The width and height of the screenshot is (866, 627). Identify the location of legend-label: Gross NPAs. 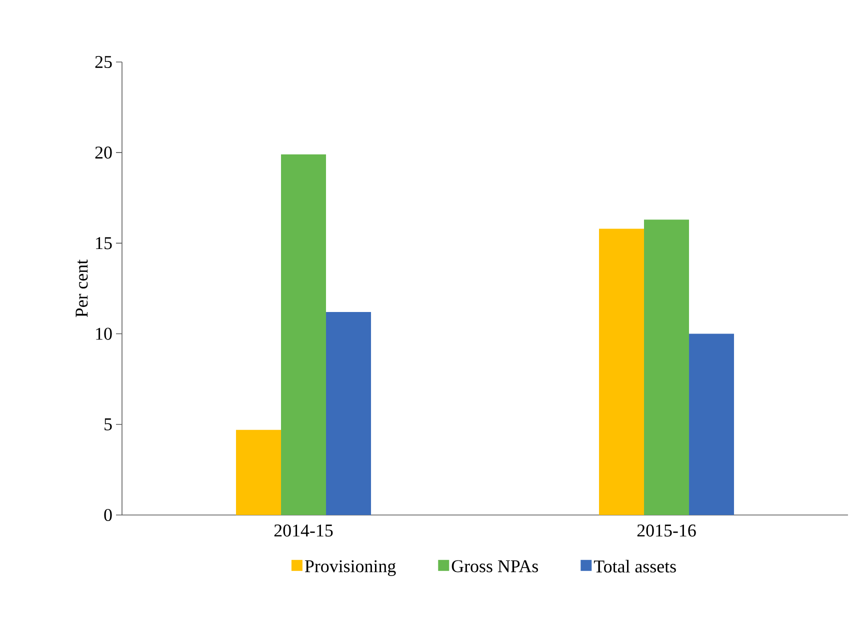
(495, 566).